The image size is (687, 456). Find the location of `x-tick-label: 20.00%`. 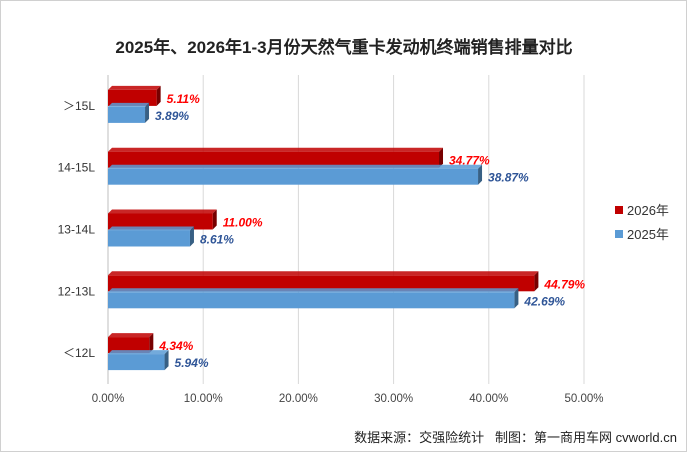

x-tick-label: 20.00% is located at coordinates (298, 399).